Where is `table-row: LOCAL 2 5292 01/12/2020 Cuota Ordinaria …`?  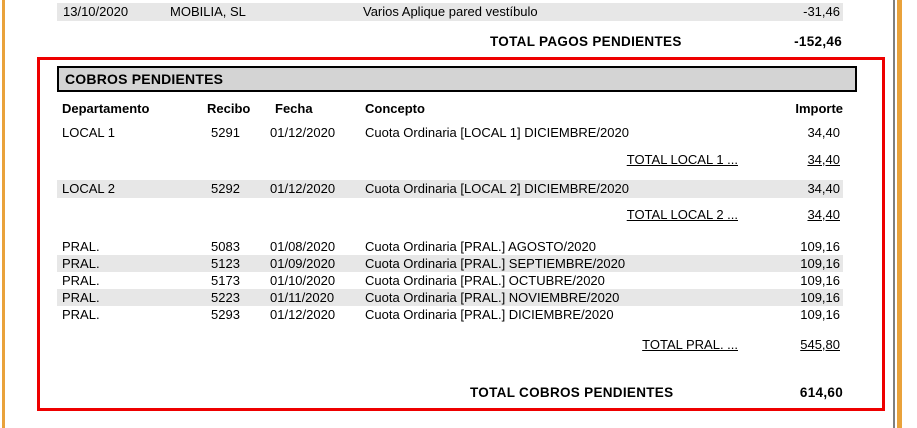 table-row: LOCAL 2 5292 01/12/2020 Cuota Ordinaria … is located at coordinates (450, 189).